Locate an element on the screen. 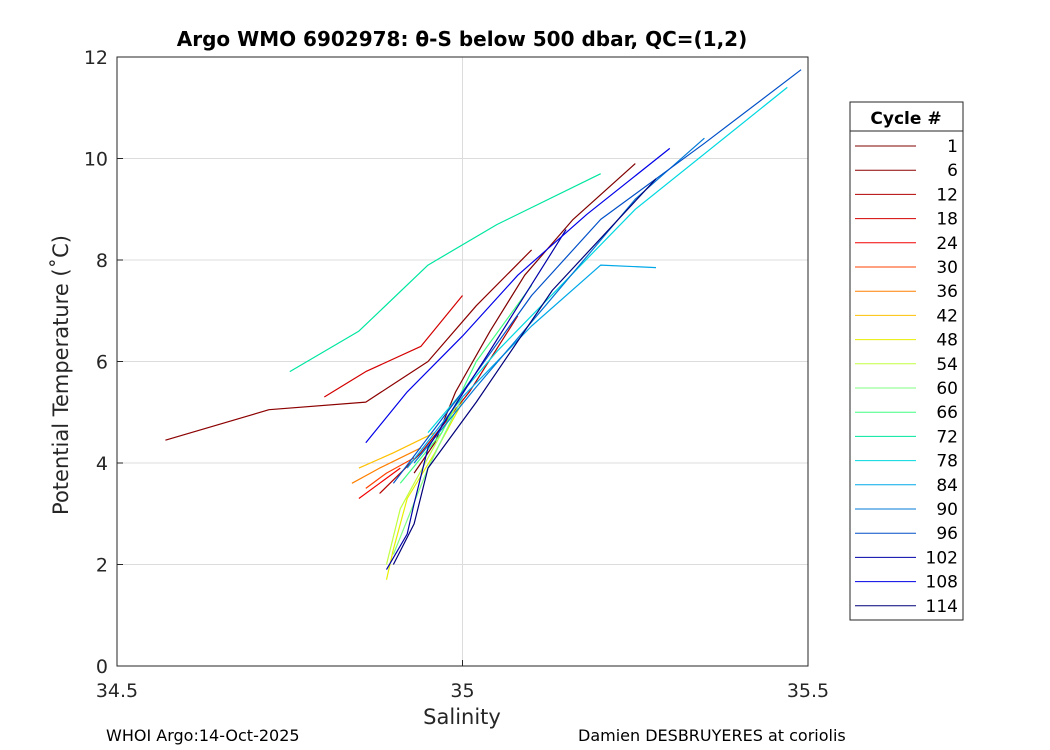 This screenshot has width=1050, height=750. y-tick-label: 10 is located at coordinates (96, 160).